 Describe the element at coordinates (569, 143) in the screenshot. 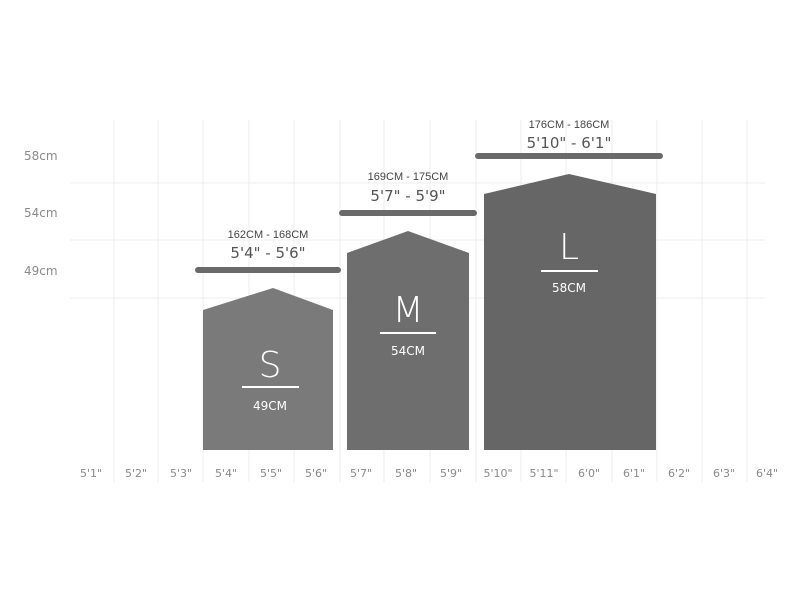

I see `size-l-height-ft: 5'10" - 6'1"` at that location.